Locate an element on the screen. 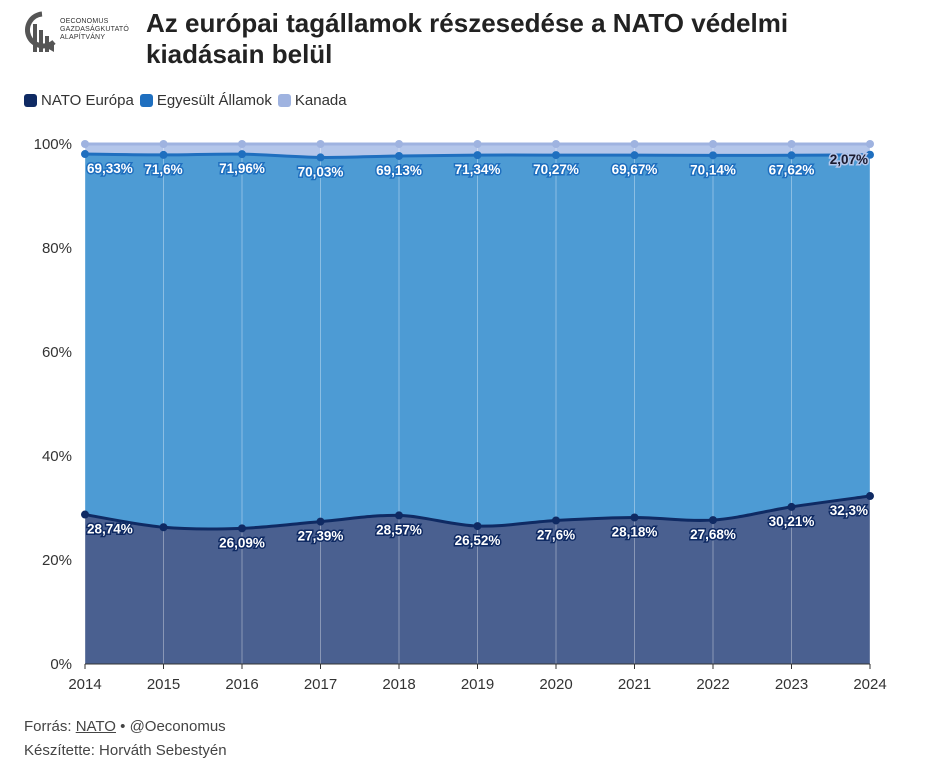  data-label: 69,13% is located at coordinates (399, 170).